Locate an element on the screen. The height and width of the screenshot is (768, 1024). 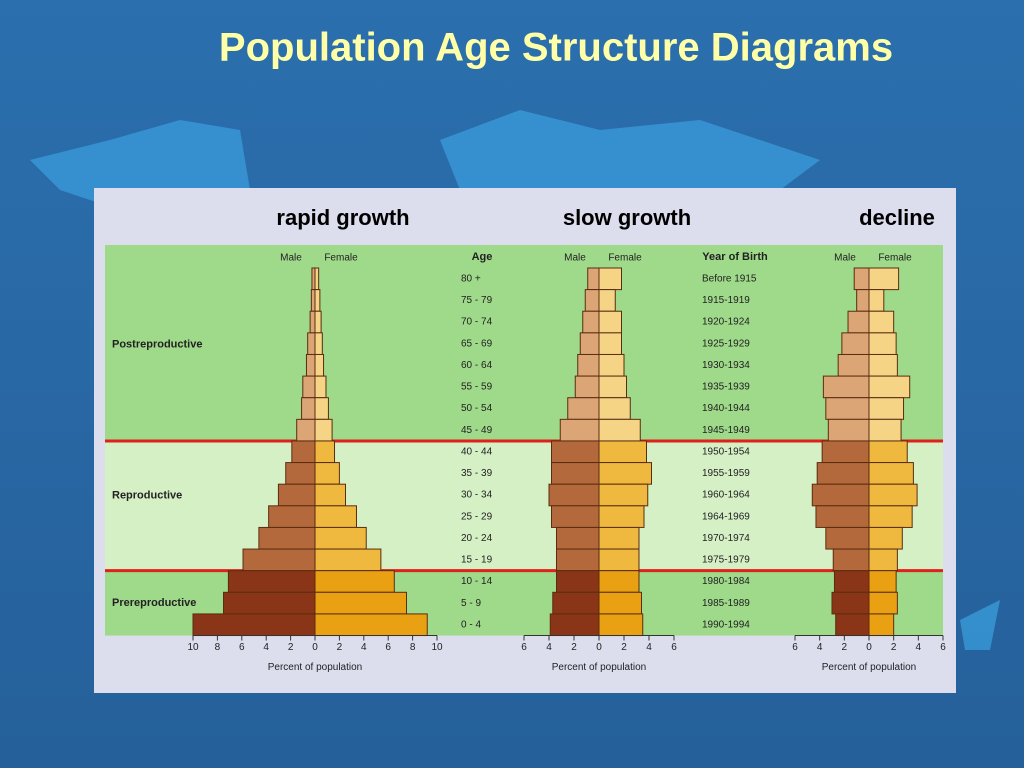
year-label: 1950-1954 is located at coordinates (726, 451).